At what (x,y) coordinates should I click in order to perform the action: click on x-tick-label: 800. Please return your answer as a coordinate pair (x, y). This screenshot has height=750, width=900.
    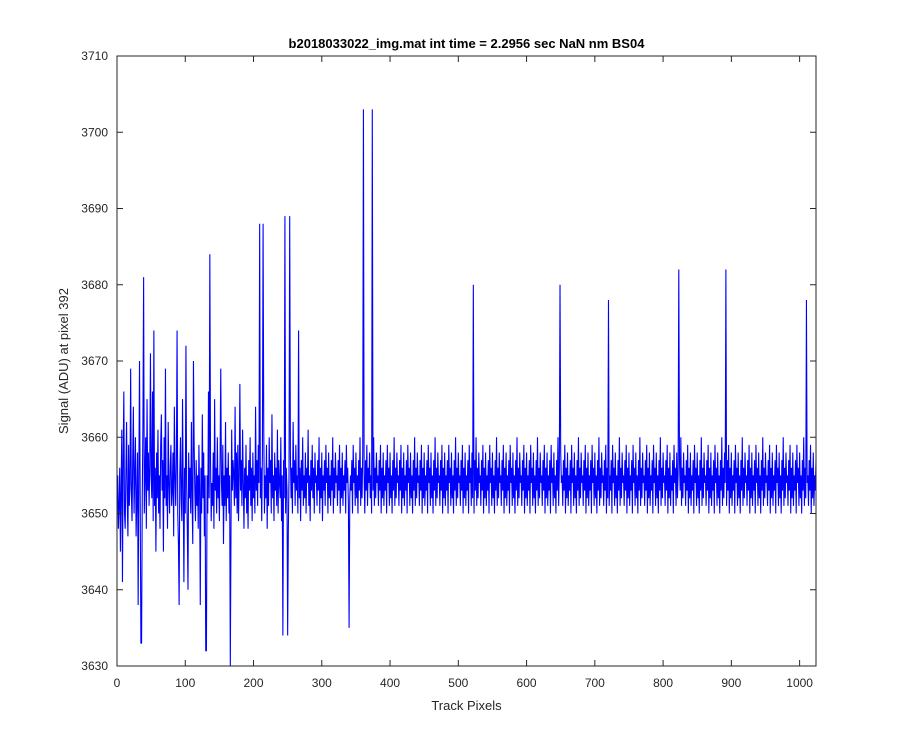
    Looking at the image, I should click on (663, 683).